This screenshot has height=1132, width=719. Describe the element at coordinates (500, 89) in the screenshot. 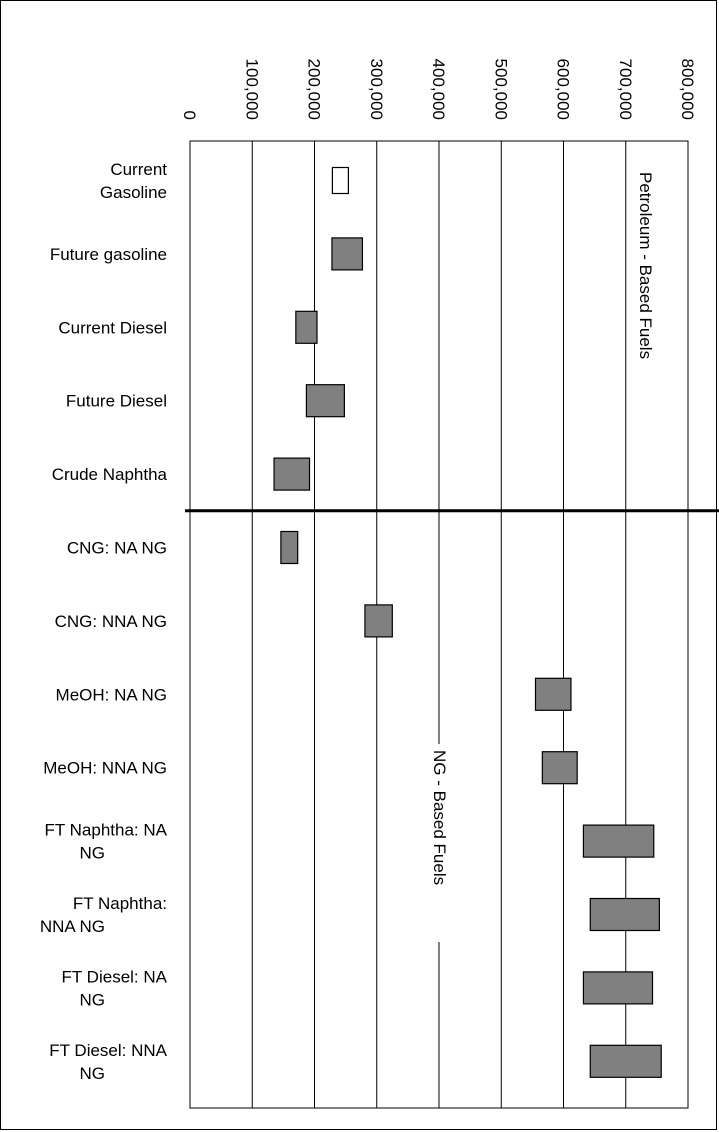

I see `x-tick-label: 500,000` at that location.